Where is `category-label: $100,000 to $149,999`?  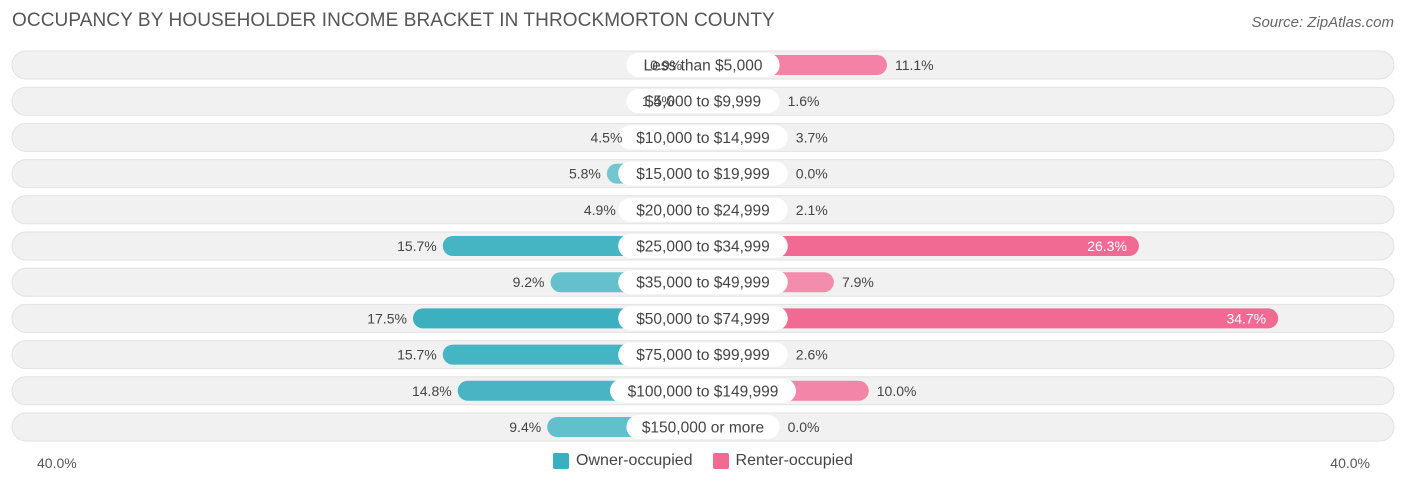
category-label: $100,000 to $149,999 is located at coordinates (703, 391).